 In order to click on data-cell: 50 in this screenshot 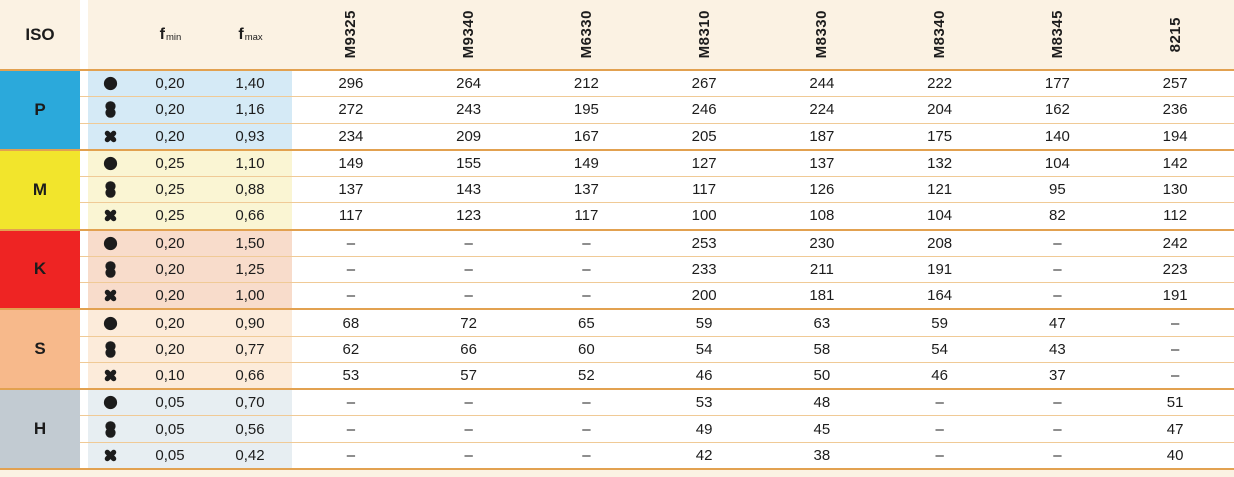, I will do `click(822, 375)`.